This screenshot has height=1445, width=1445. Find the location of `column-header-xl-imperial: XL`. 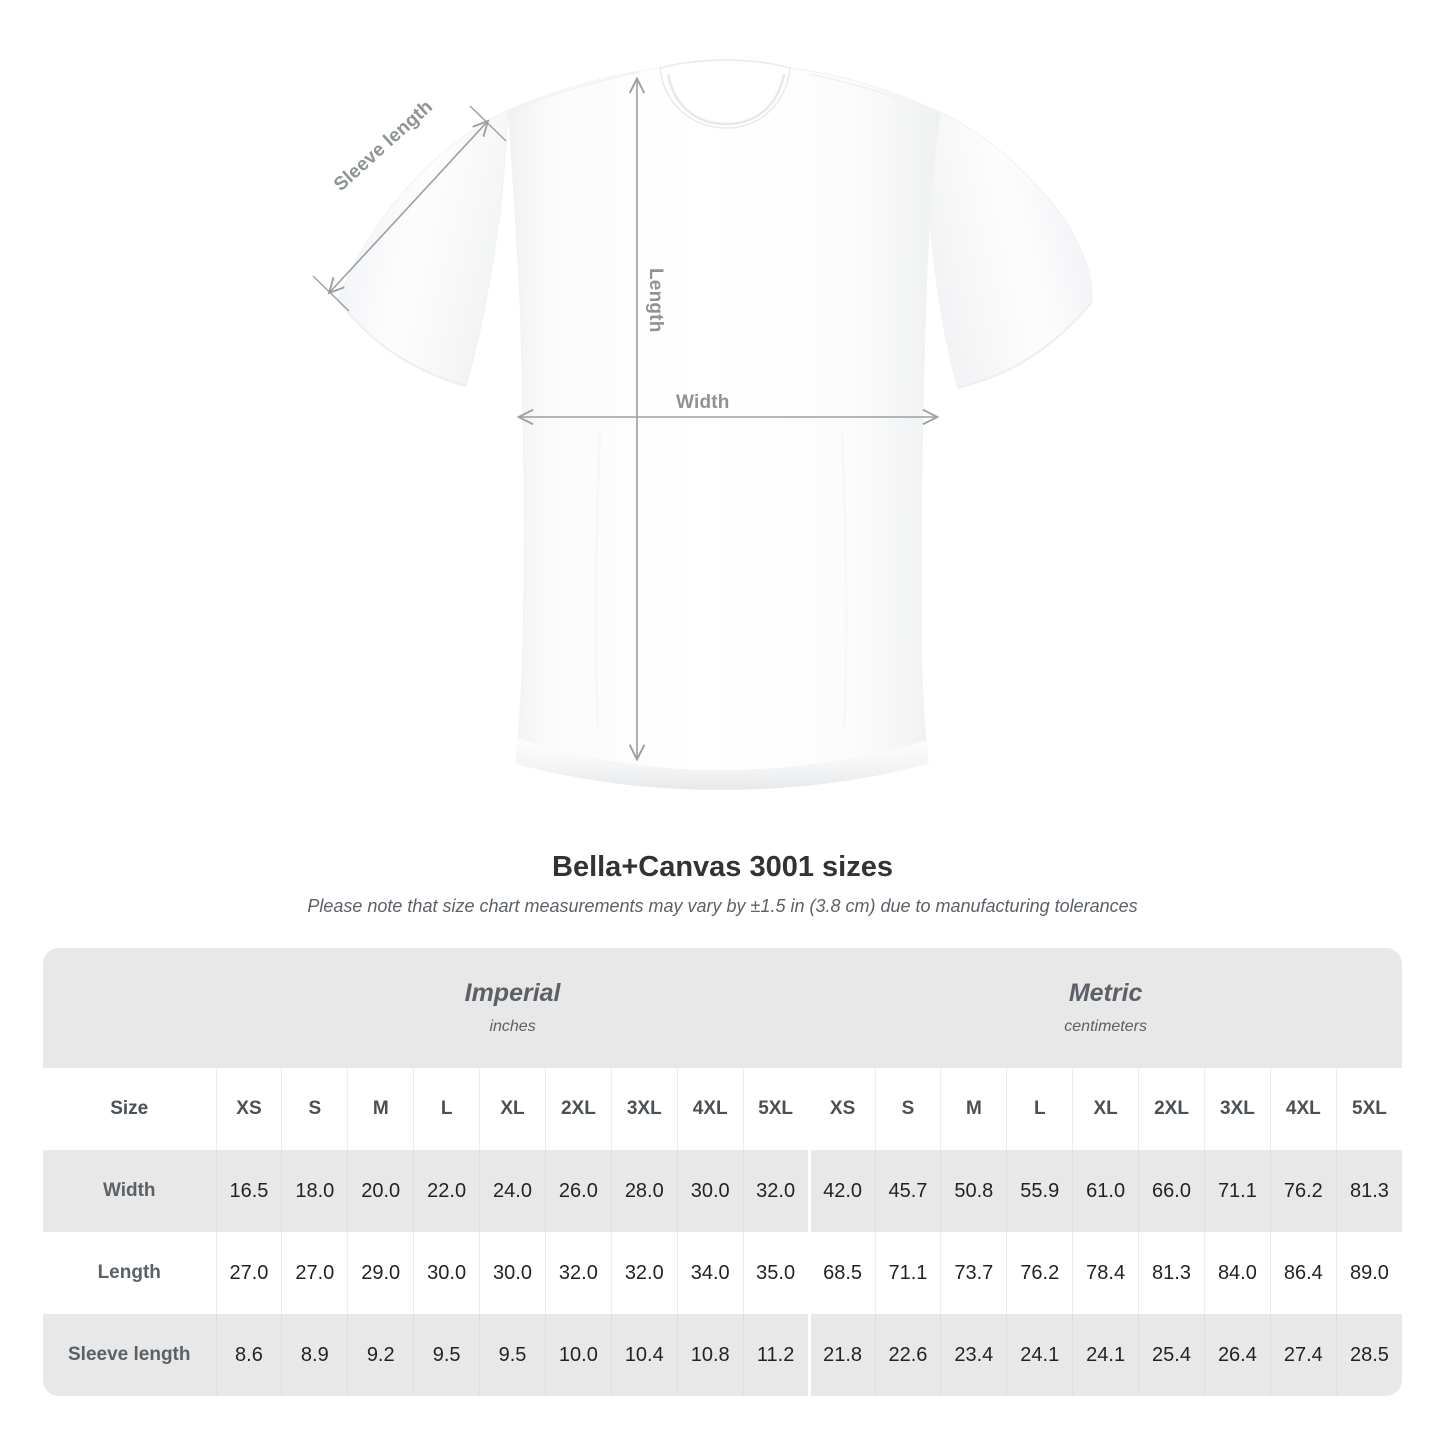

column-header-xl-imperial: XL is located at coordinates (512, 1109).